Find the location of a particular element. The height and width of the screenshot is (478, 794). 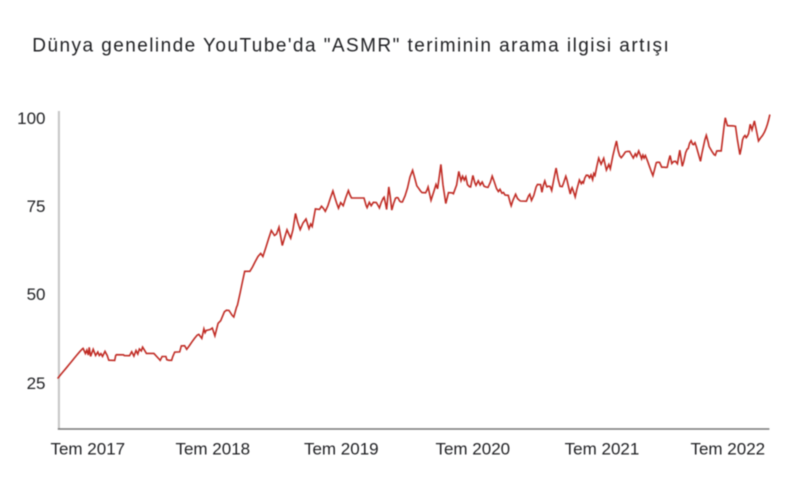

svg-text: 25 is located at coordinates (36, 383).